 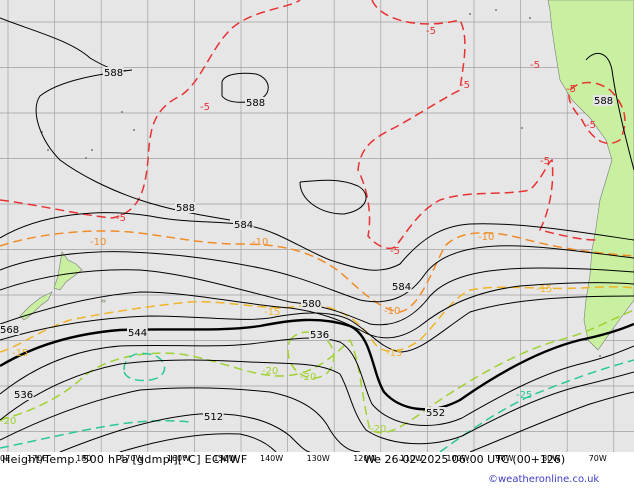 What do you see at coordinates (598, 458) in the screenshot?
I see `lon-label: 70W` at bounding box center [598, 458].